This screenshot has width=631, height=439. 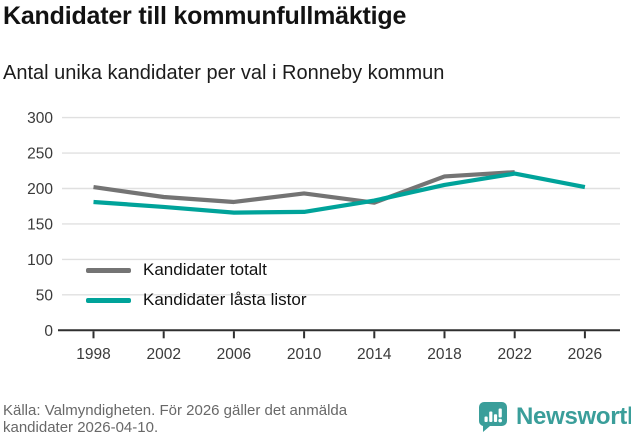 What do you see at coordinates (205, 16) in the screenshot?
I see `chart-title: Kandidater till kommunfullmäktige` at bounding box center [205, 16].